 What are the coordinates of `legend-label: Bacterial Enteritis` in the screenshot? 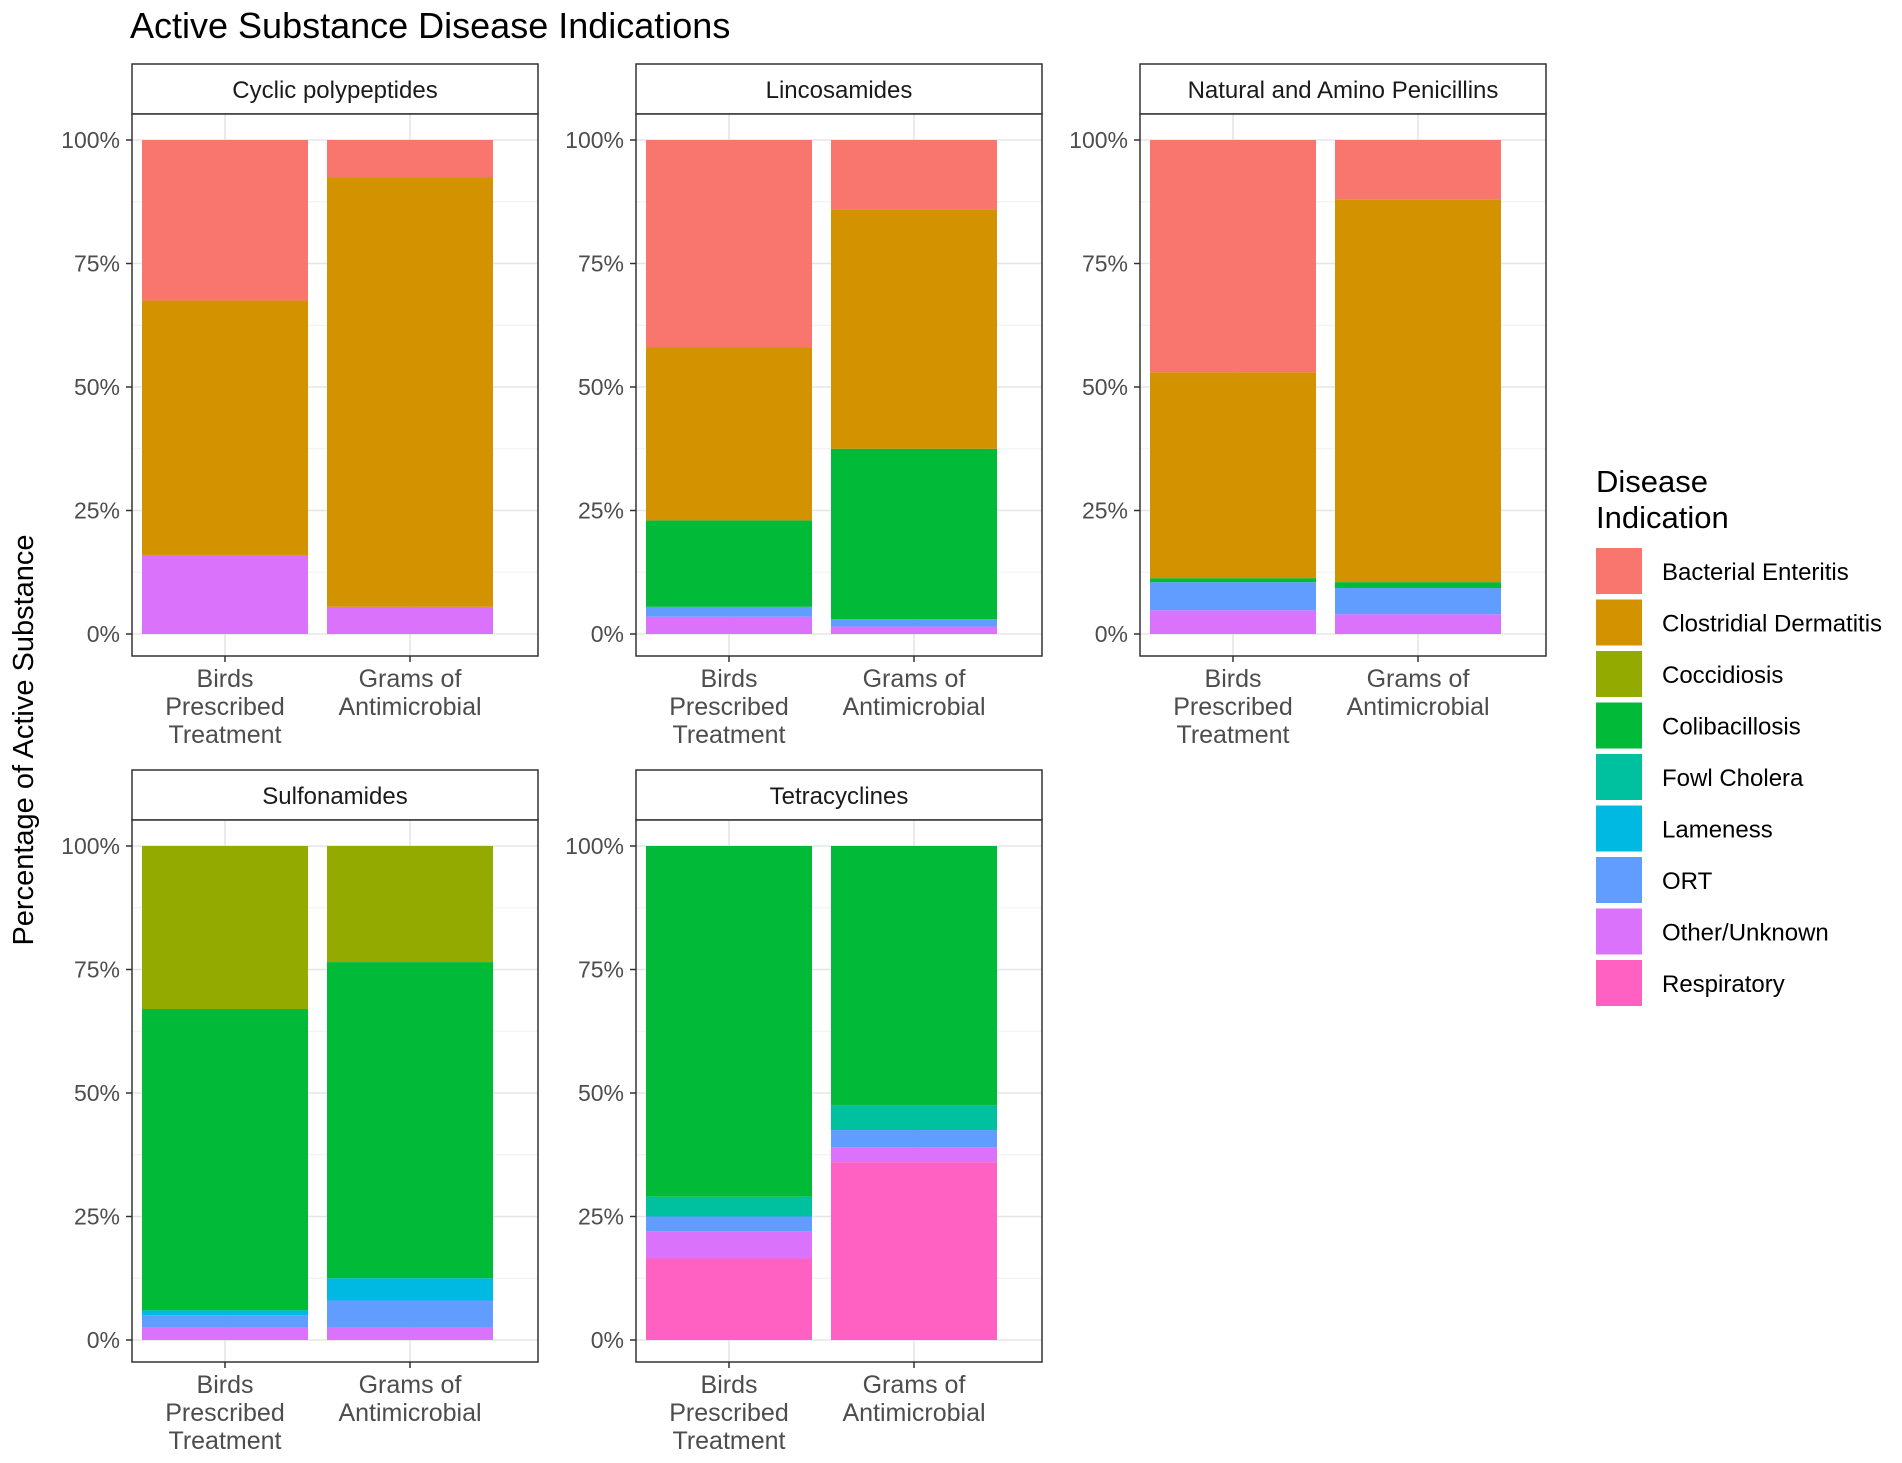 It's located at (1755, 572).